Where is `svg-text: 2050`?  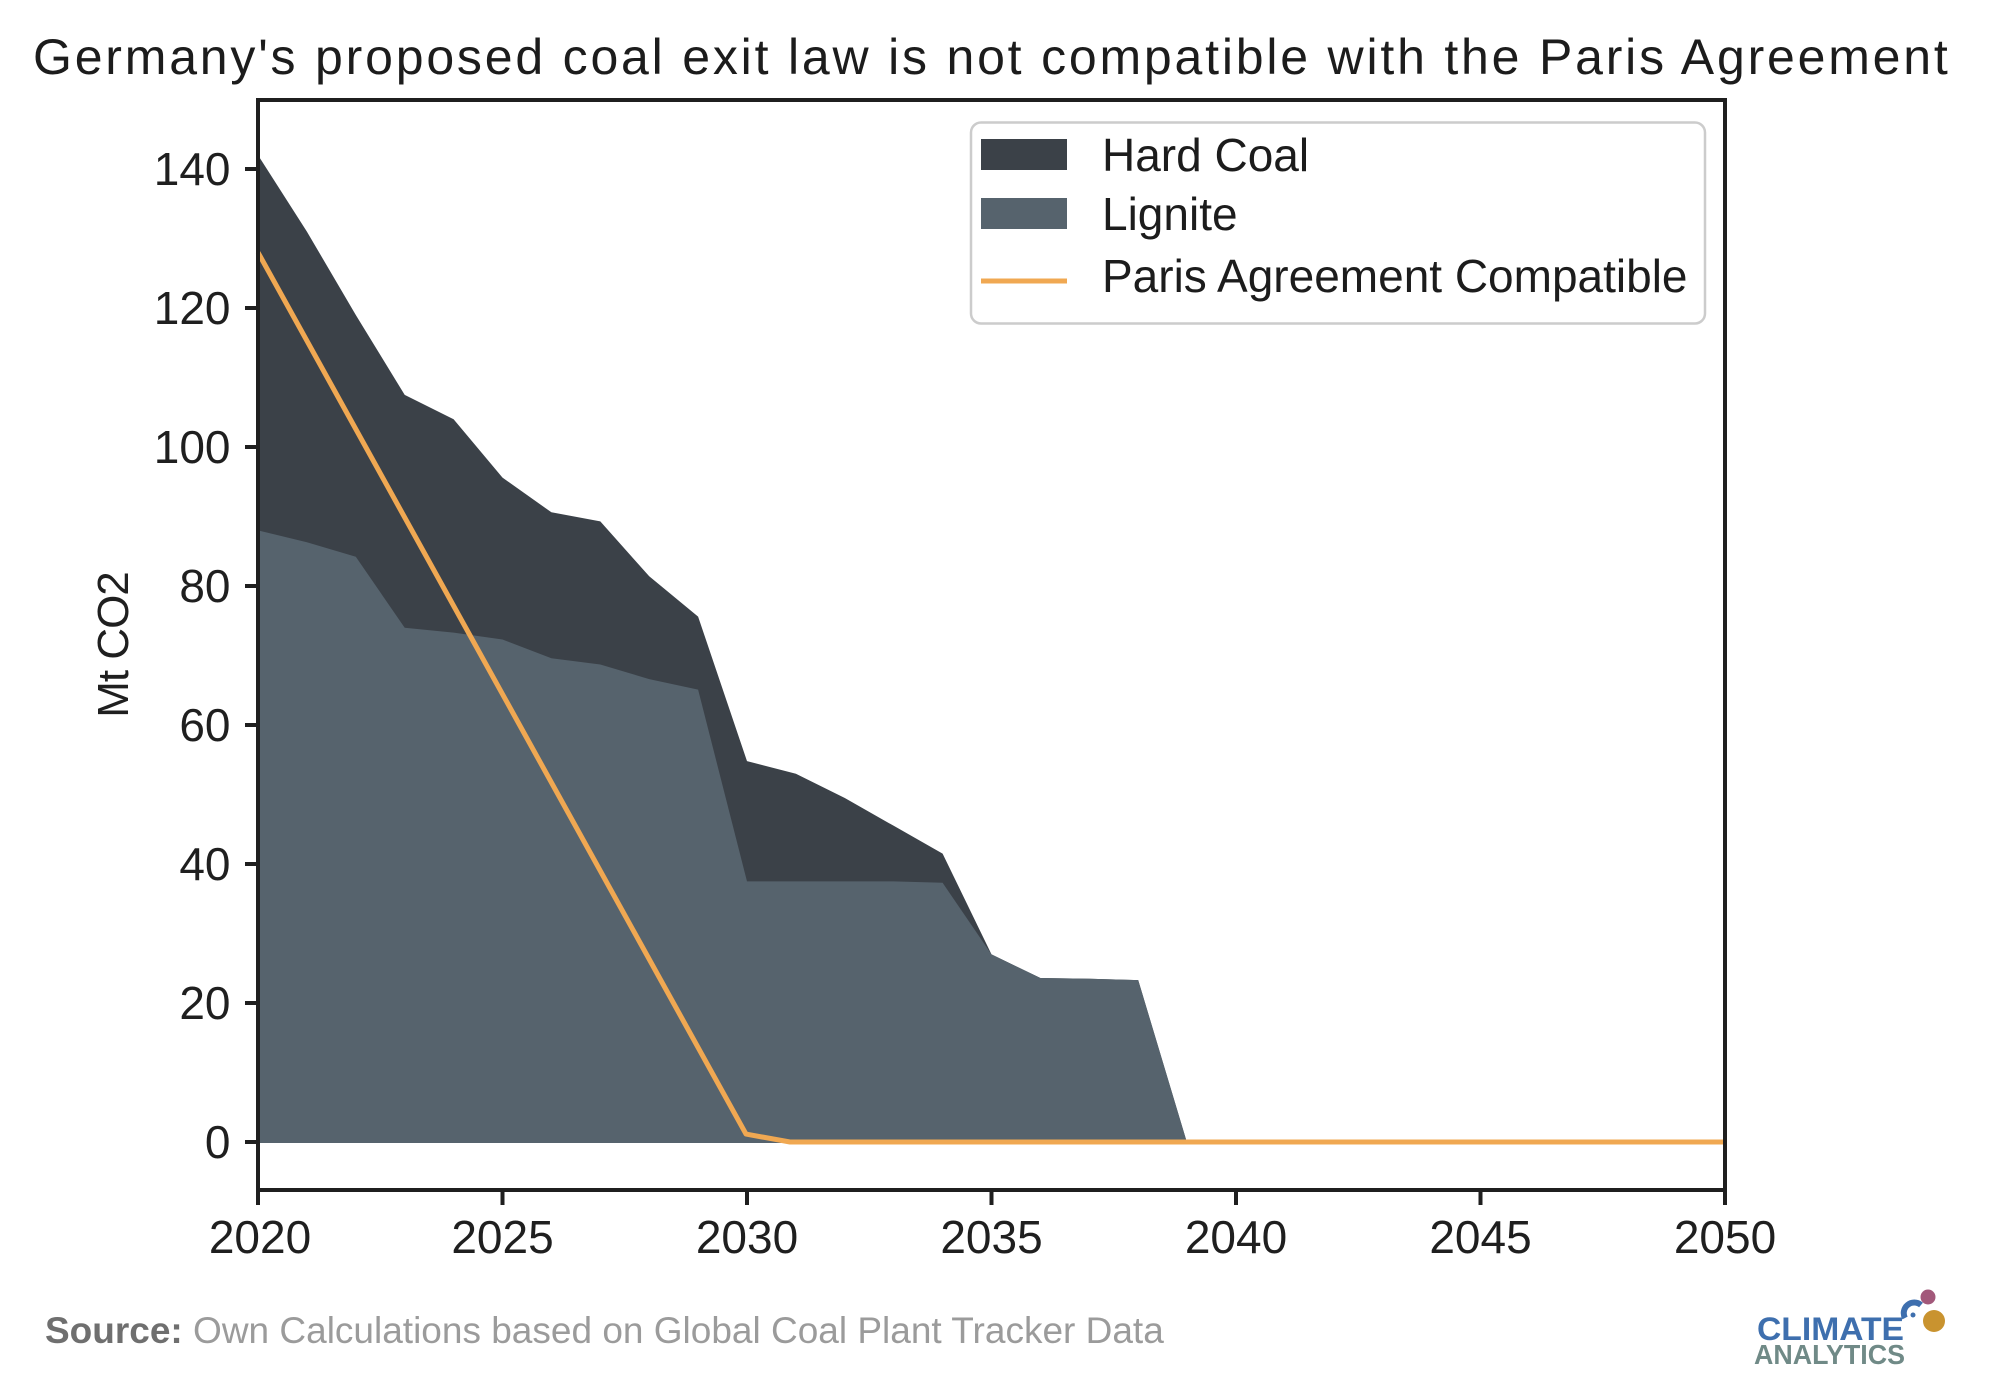
svg-text: 2050 is located at coordinates (1725, 1237).